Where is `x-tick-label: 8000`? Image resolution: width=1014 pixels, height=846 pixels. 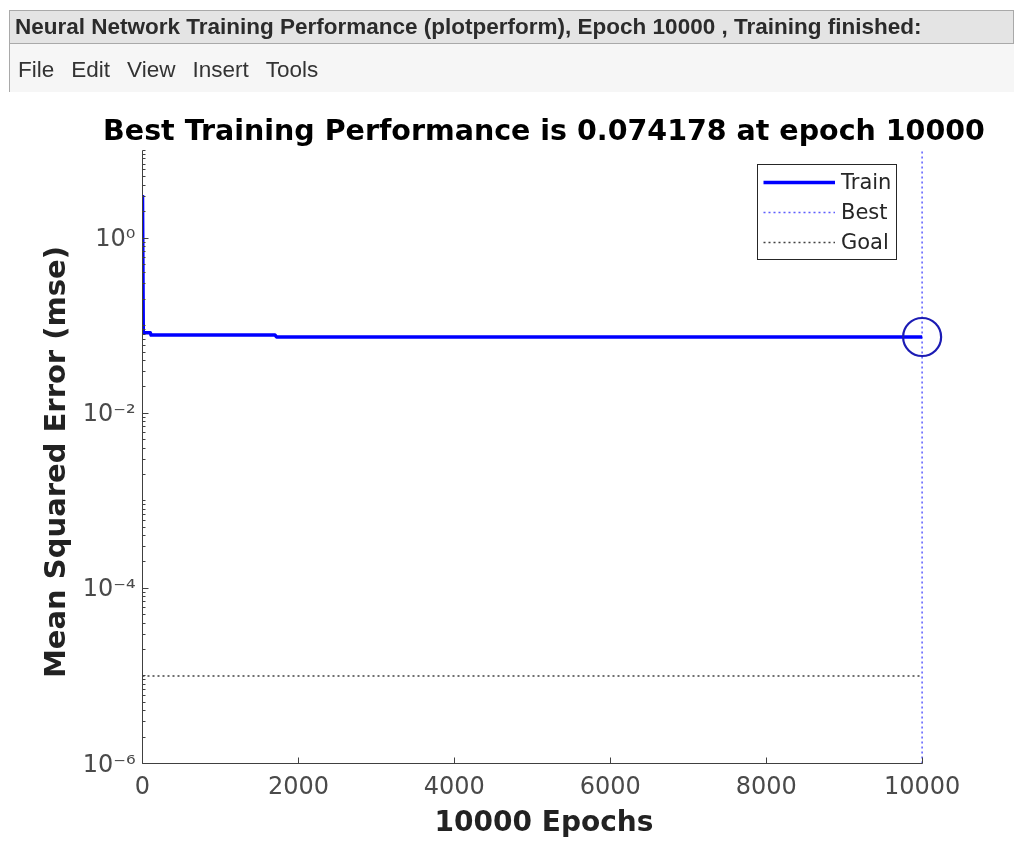
x-tick-label: 8000 is located at coordinates (766, 785).